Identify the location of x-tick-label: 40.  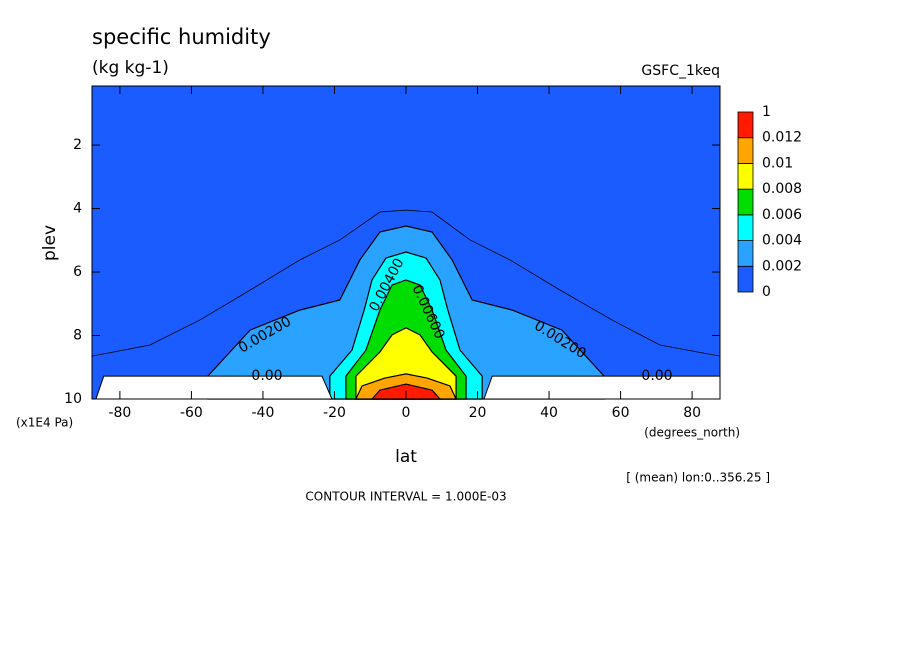
(549, 413).